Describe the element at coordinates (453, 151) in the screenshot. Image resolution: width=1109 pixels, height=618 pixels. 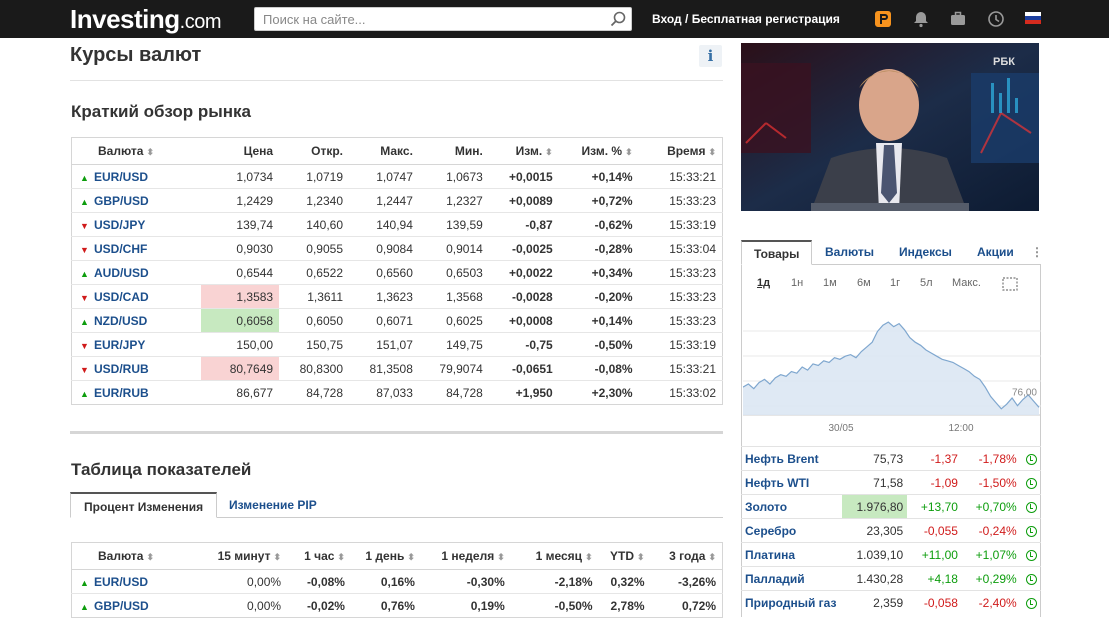
I see `column-header-4: Мин.` at that location.